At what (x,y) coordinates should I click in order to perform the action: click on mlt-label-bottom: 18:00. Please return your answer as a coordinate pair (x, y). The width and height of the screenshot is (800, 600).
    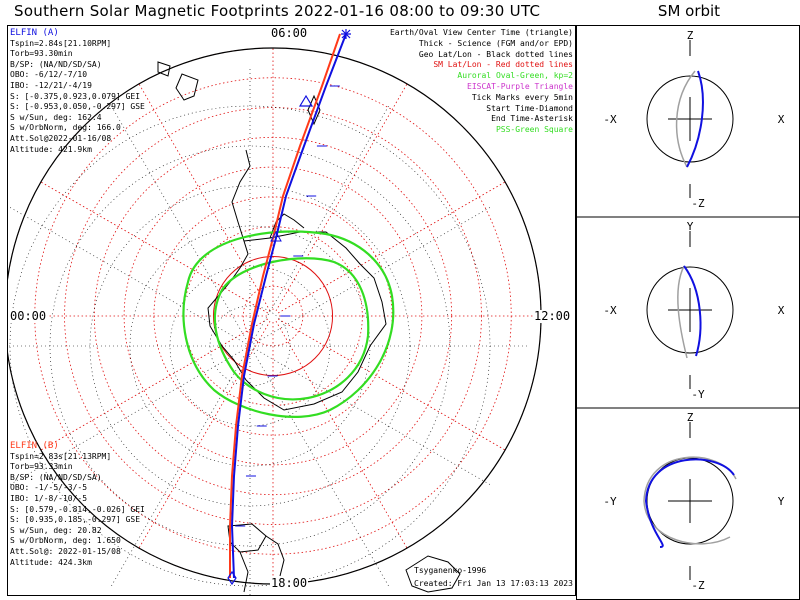
    Looking at the image, I should click on (289, 583).